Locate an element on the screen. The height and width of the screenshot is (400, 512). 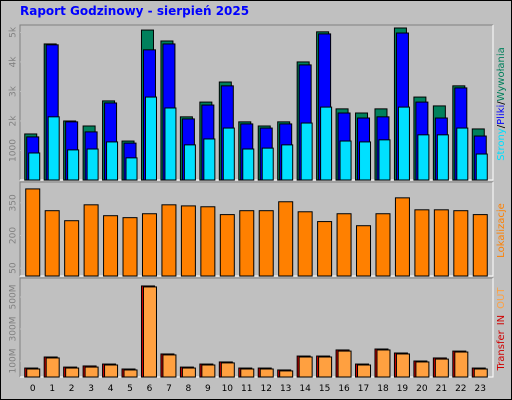
x-tick-label: 5 is located at coordinates (130, 389).